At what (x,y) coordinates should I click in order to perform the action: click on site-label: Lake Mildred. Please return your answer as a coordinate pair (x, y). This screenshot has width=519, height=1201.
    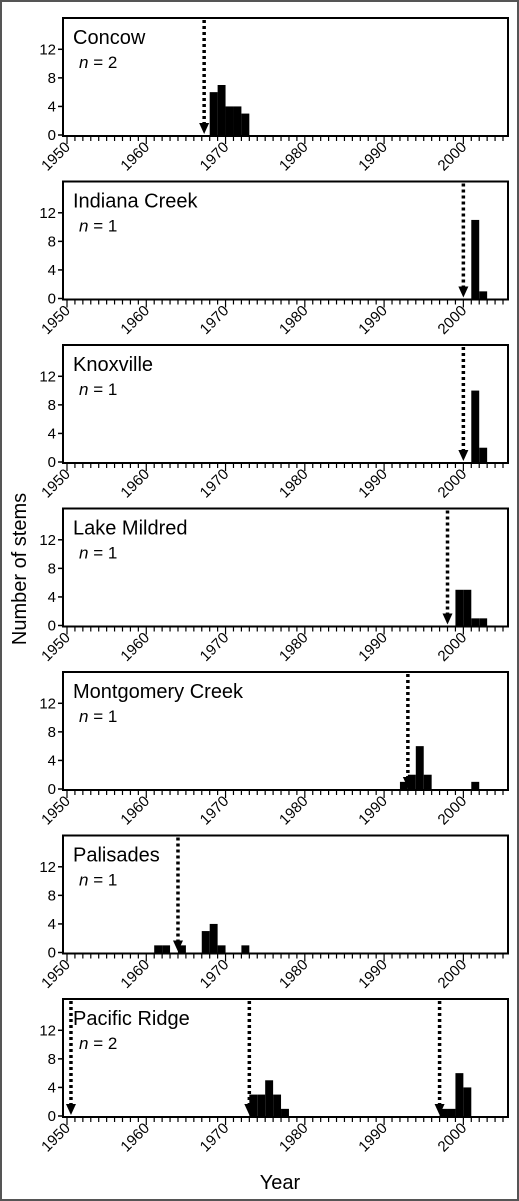
    Looking at the image, I should click on (130, 529).